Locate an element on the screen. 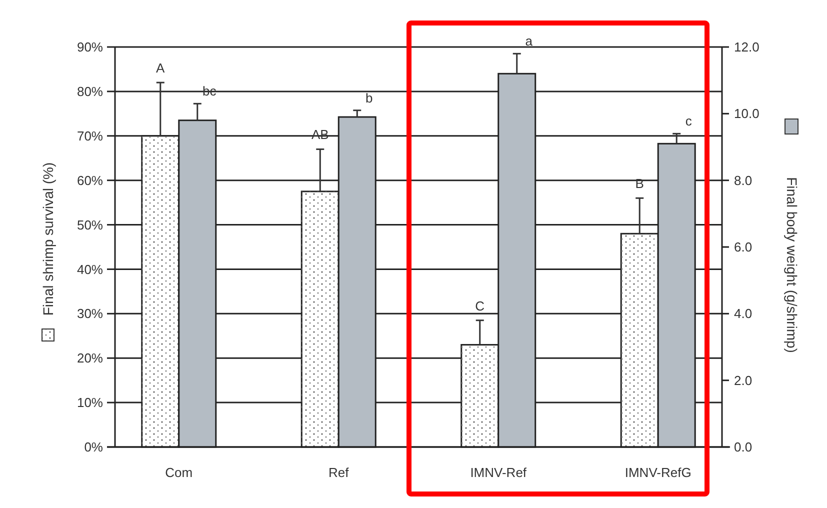  annotation: b is located at coordinates (369, 98).